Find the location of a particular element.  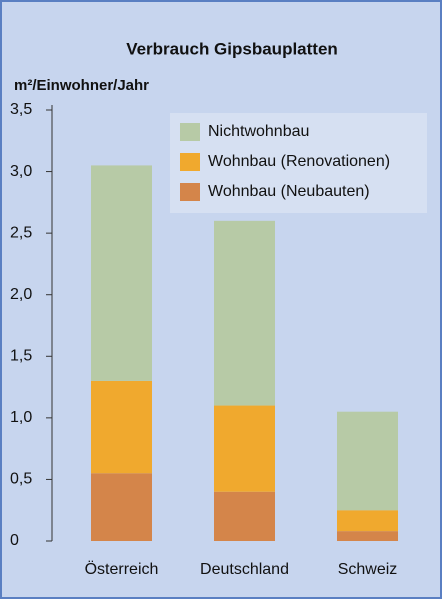

chart-title: Verbrauch Gipsbauplatten is located at coordinates (232, 48).